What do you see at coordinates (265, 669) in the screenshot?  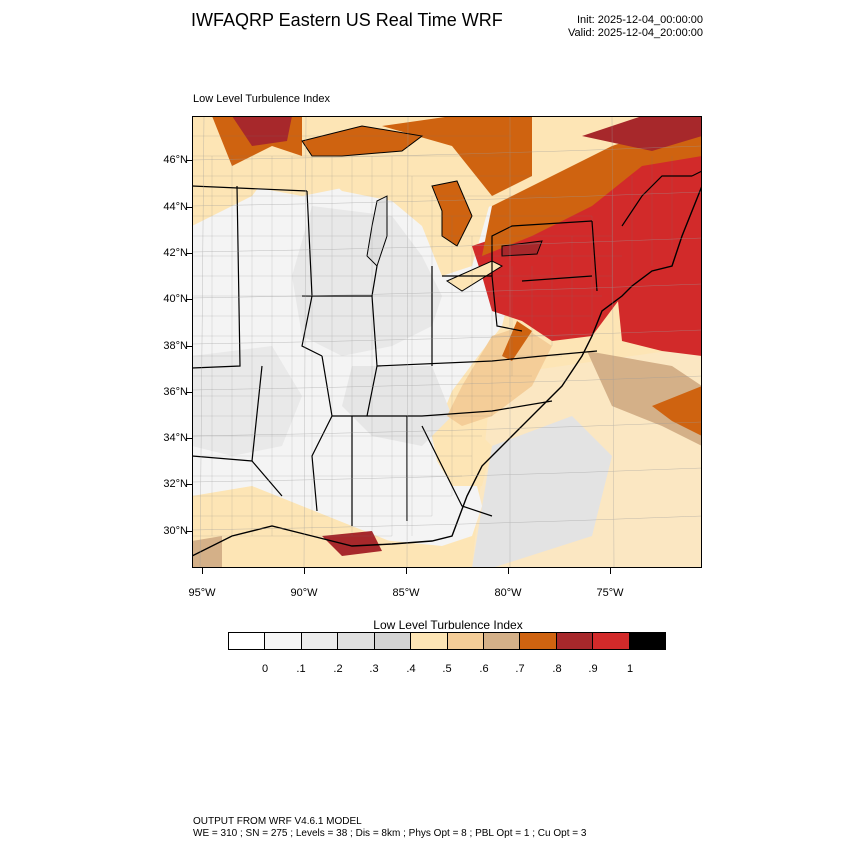 I see `colorbar-label: 0` at bounding box center [265, 669].